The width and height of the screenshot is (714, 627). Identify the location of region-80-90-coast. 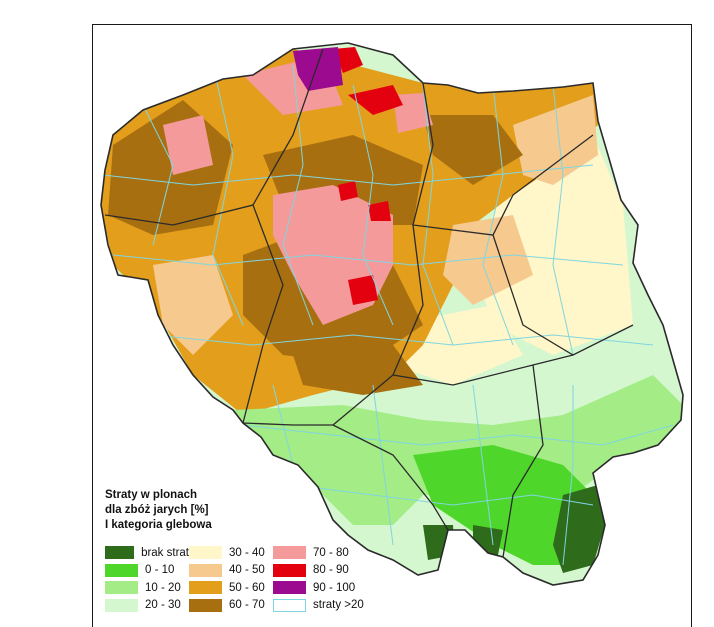
(375, 100).